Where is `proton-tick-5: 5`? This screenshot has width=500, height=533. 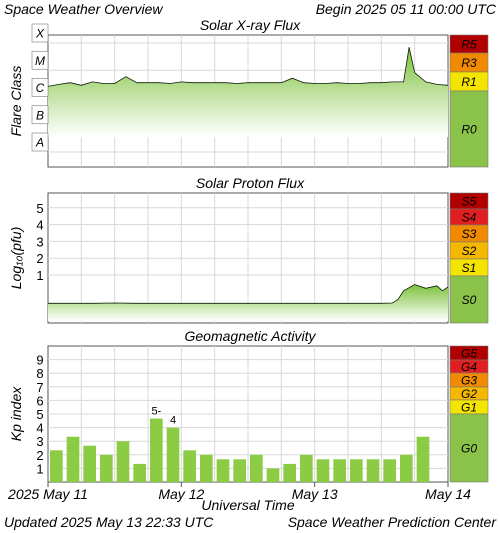 proton-tick-5: 5 is located at coordinates (39, 208).